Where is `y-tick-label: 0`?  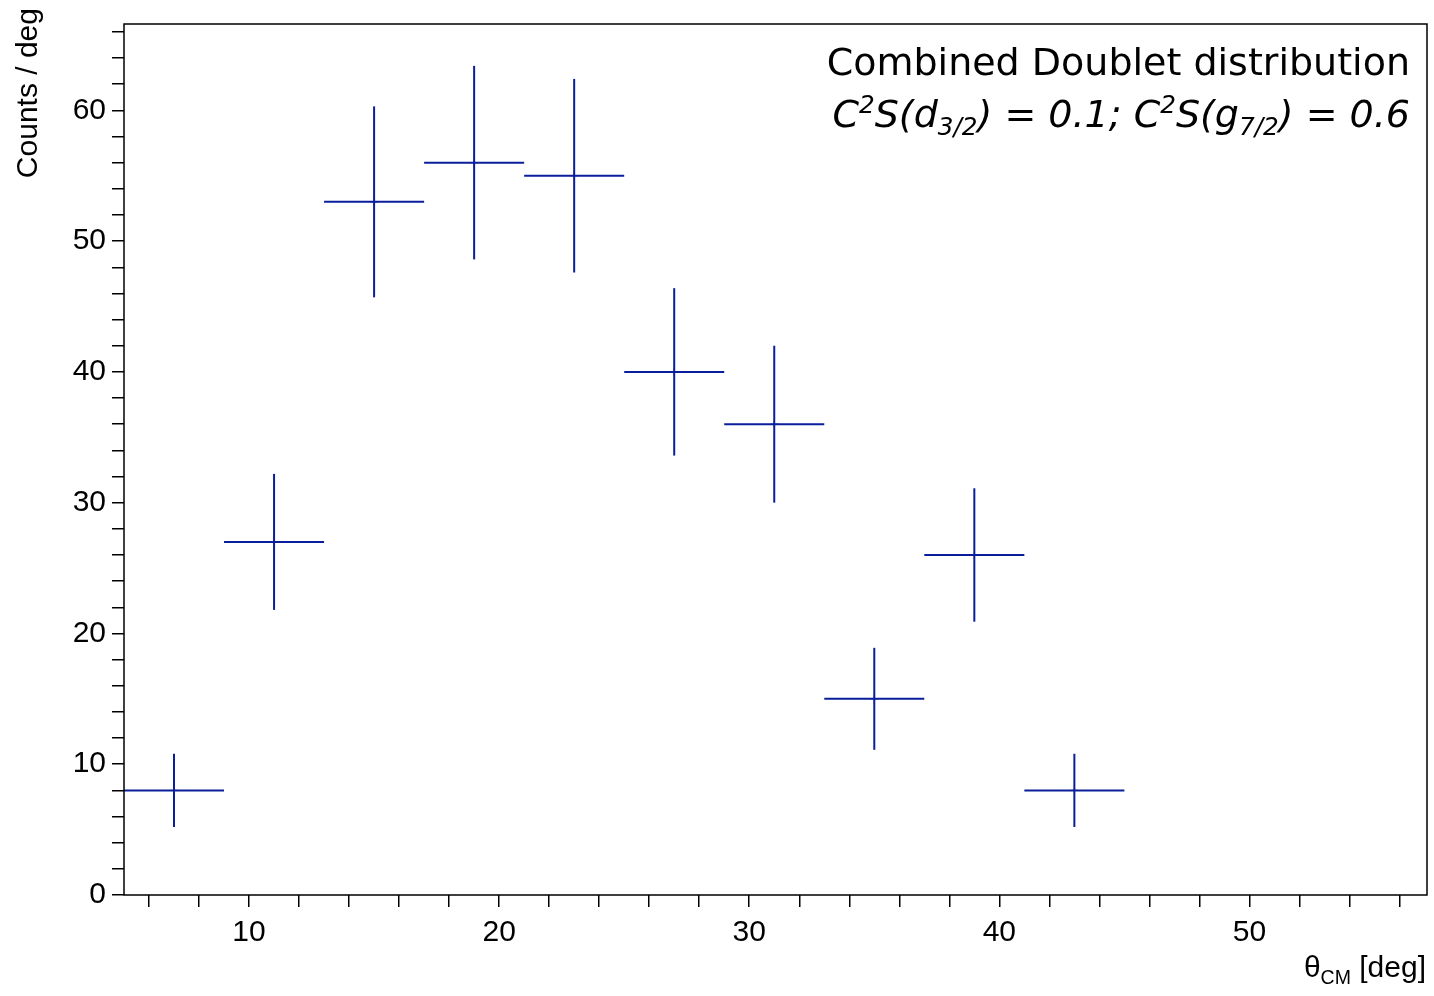 y-tick-label: 0 is located at coordinates (97, 893).